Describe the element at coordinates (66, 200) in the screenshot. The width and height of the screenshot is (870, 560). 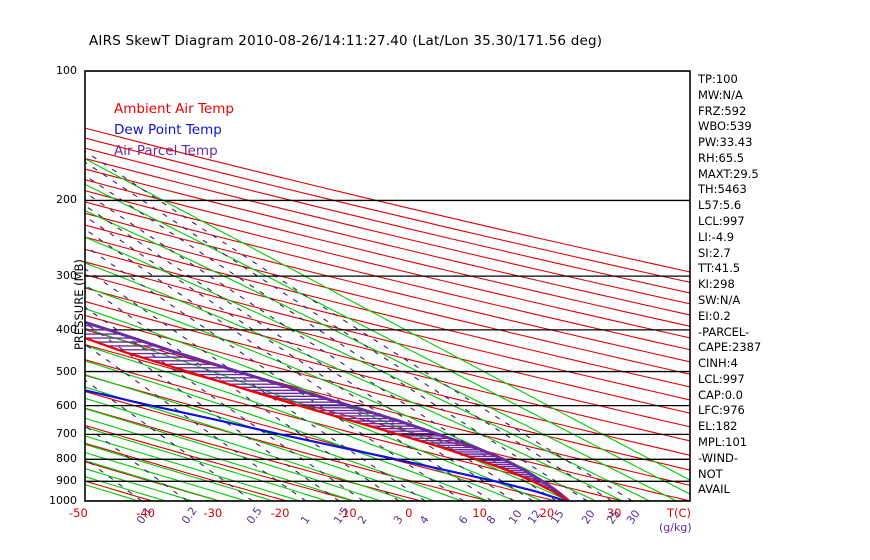
I see `pressure-tick: 200` at that location.